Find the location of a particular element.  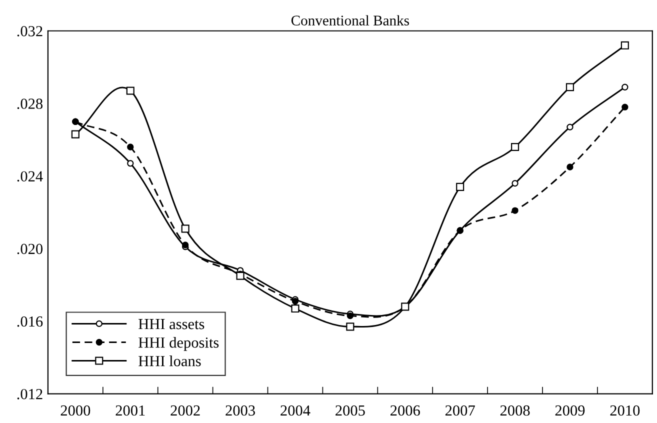

x-tick-label: 2008 is located at coordinates (515, 410).